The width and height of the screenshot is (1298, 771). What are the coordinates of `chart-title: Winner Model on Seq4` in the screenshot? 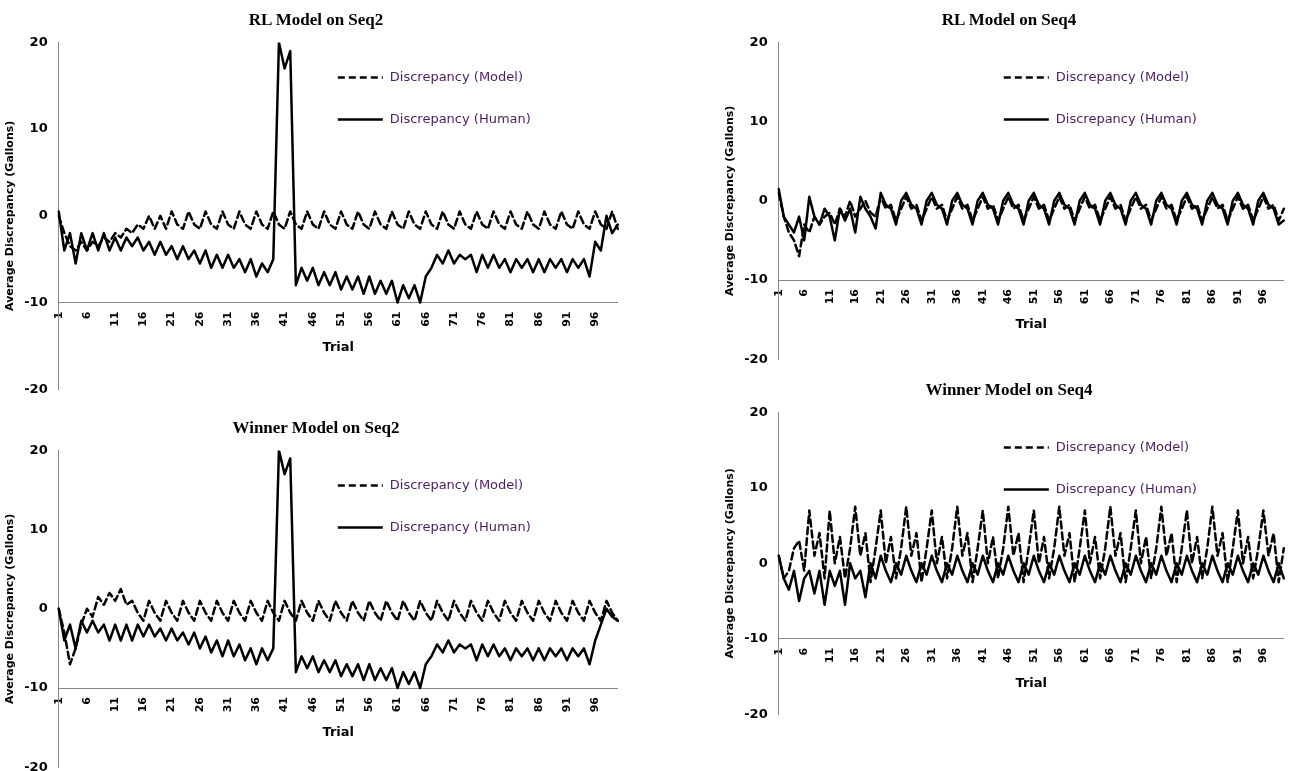 It's located at (1009, 389).